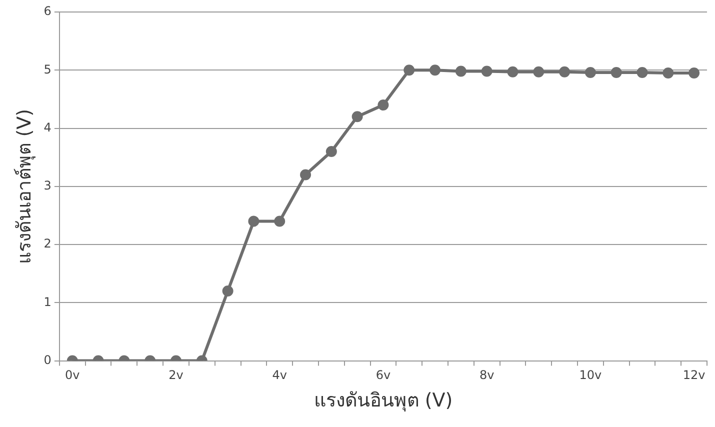  What do you see at coordinates (24, 186) in the screenshot?
I see `y-axis-title: แรงดันเอาต์พุต (V)` at bounding box center [24, 186].